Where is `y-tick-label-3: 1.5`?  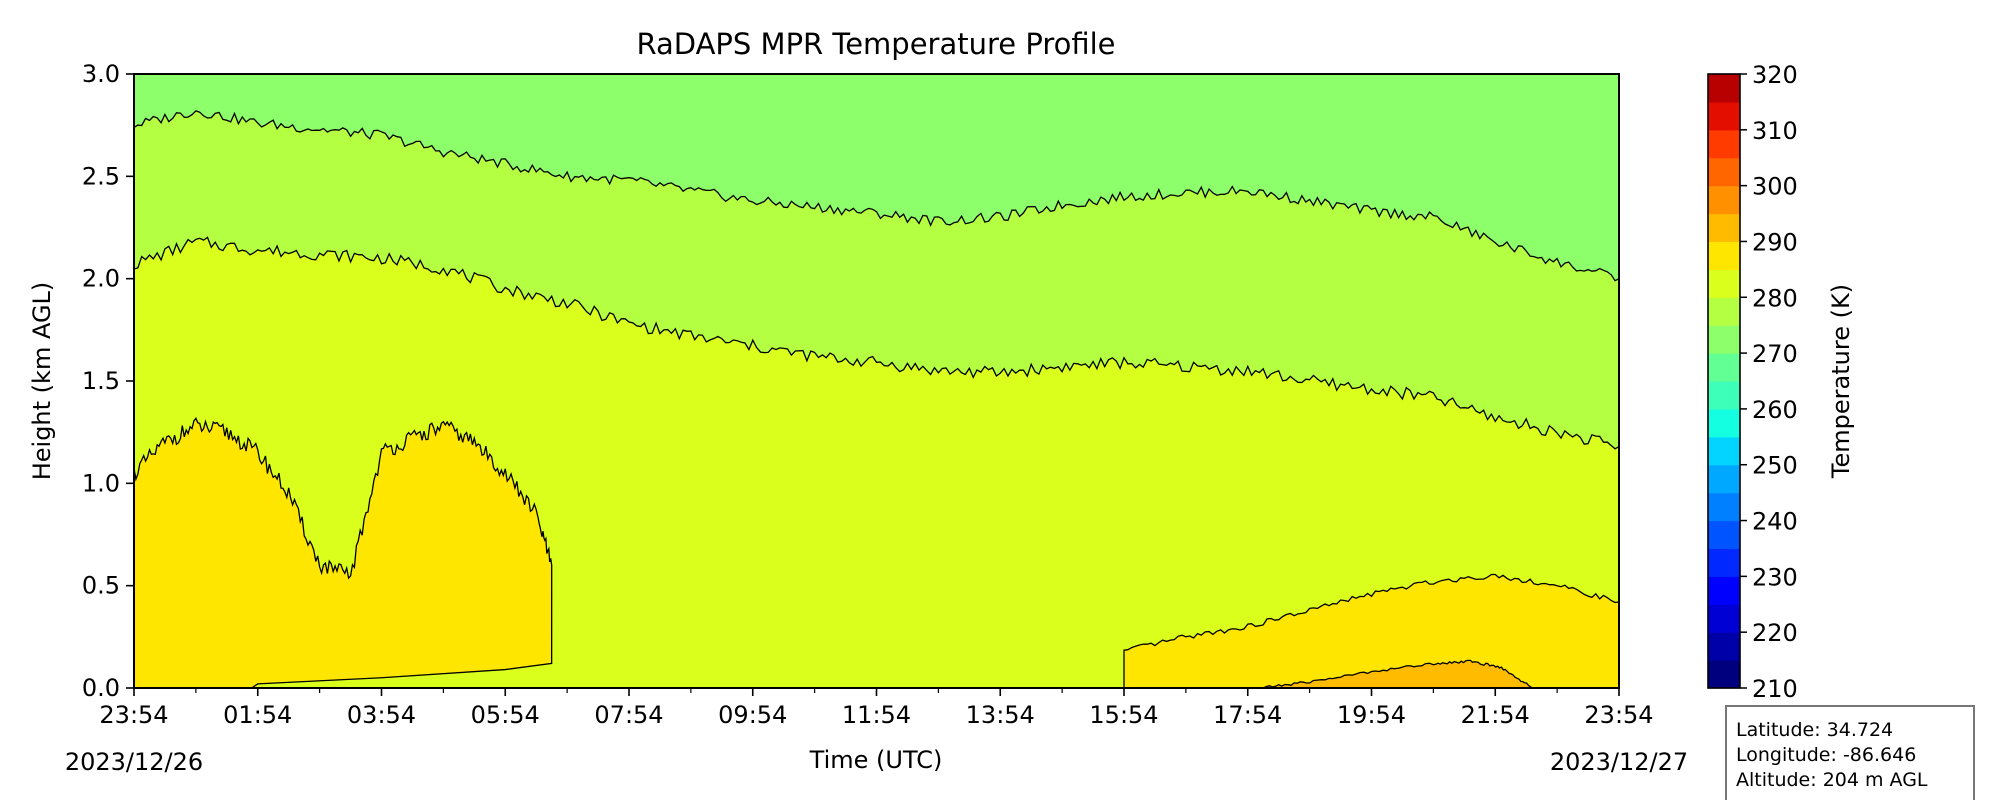 y-tick-label-3: 1.5 is located at coordinates (101, 381).